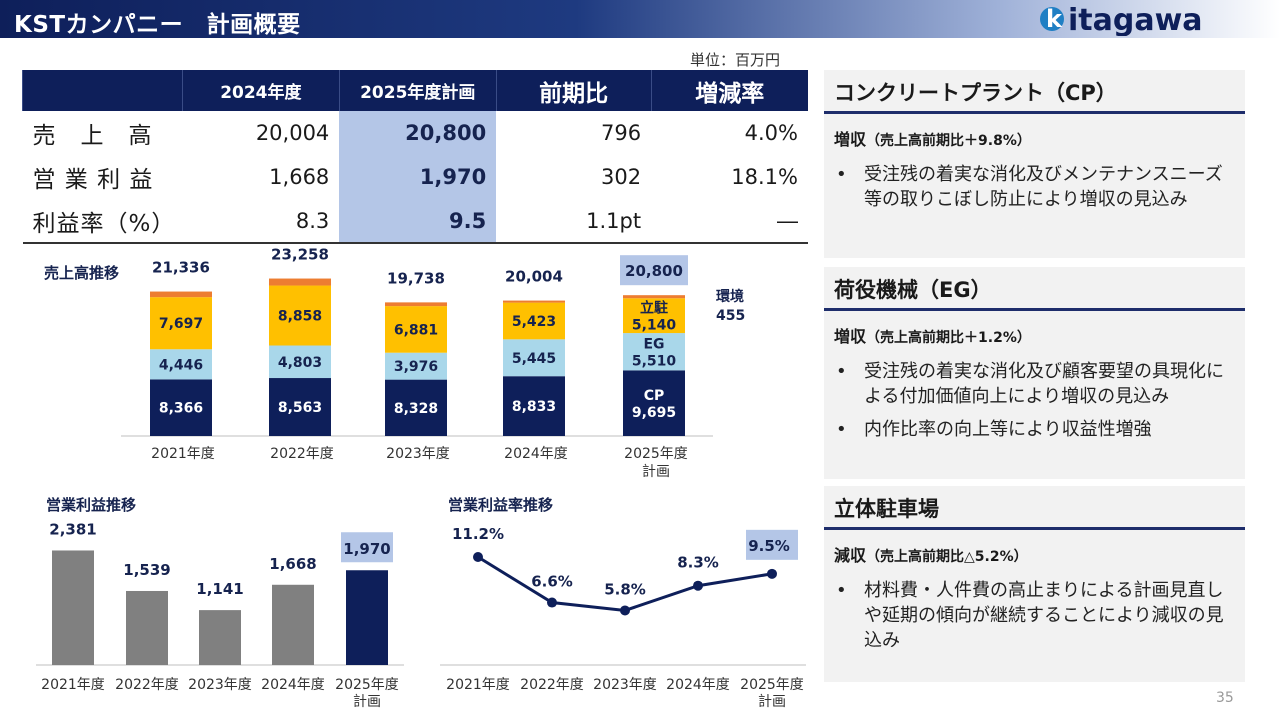 The image size is (1280, 720). I want to click on panel-cp-title: コンクリートプラント（CP）, so click(1034, 92).